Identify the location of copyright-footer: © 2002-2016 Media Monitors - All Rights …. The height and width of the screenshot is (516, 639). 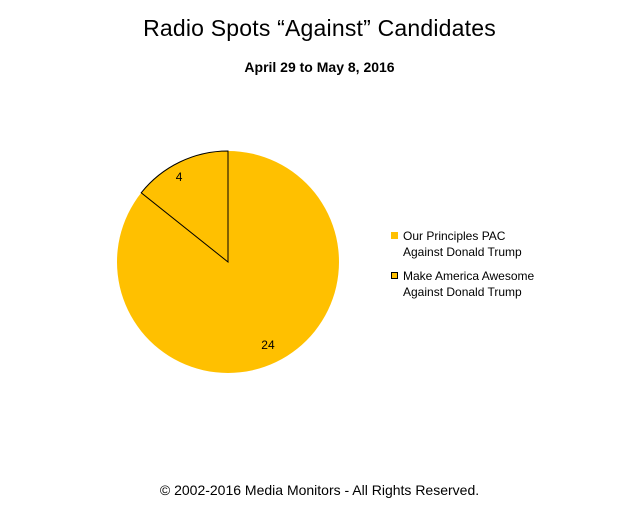
(319, 490).